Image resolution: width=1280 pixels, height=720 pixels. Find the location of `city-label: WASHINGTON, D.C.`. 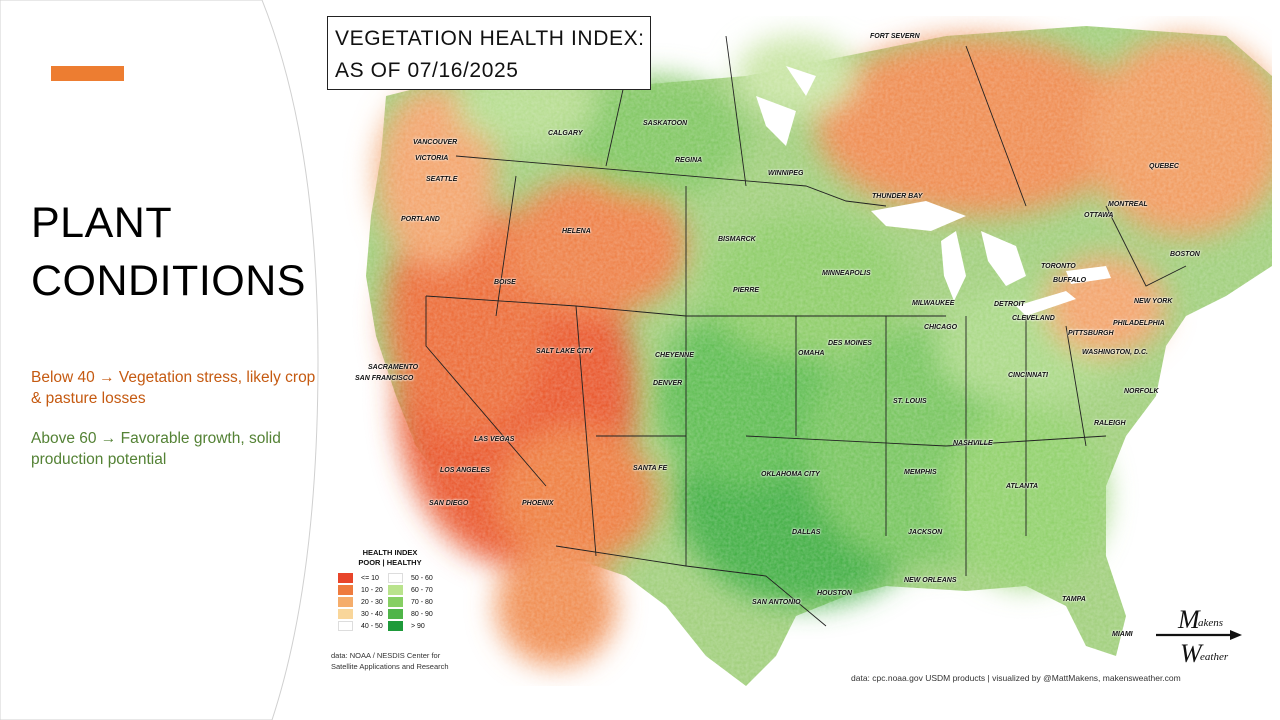

city-label: WASHINGTON, D.C. is located at coordinates (1115, 352).